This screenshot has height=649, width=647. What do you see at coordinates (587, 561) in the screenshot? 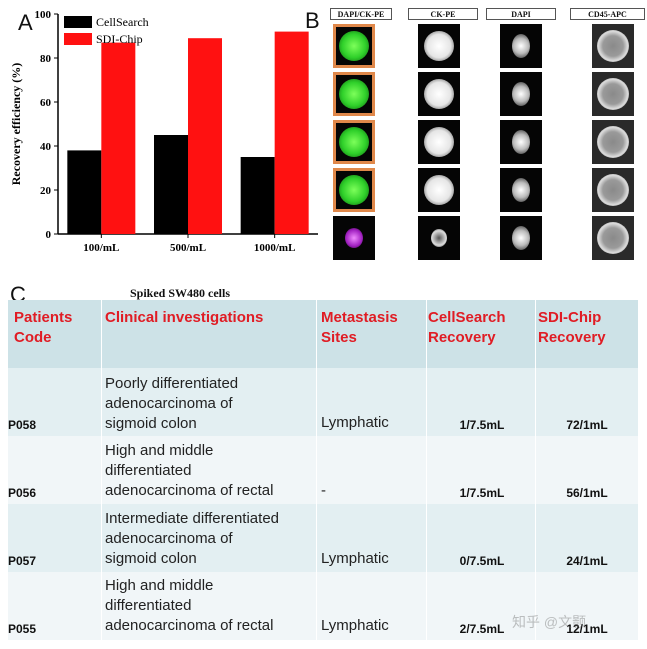
I see `sdichip-cell: 24/1mL` at bounding box center [587, 561].